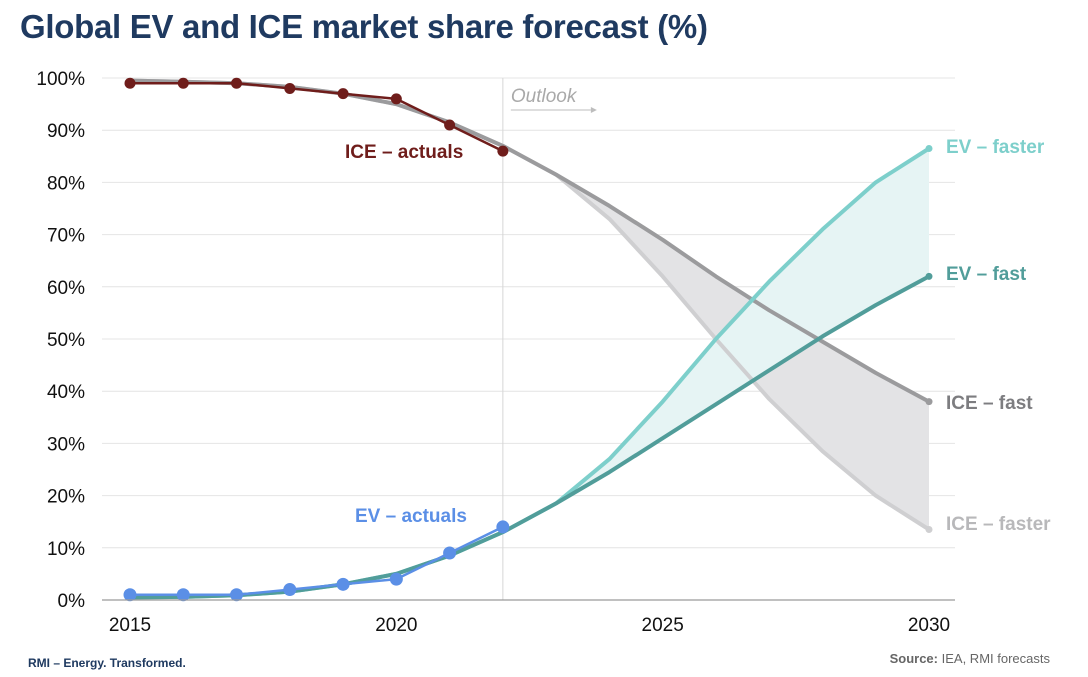 The image size is (1088, 677). I want to click on source-footer: Source: IEA, RMI forecasts, so click(970, 658).